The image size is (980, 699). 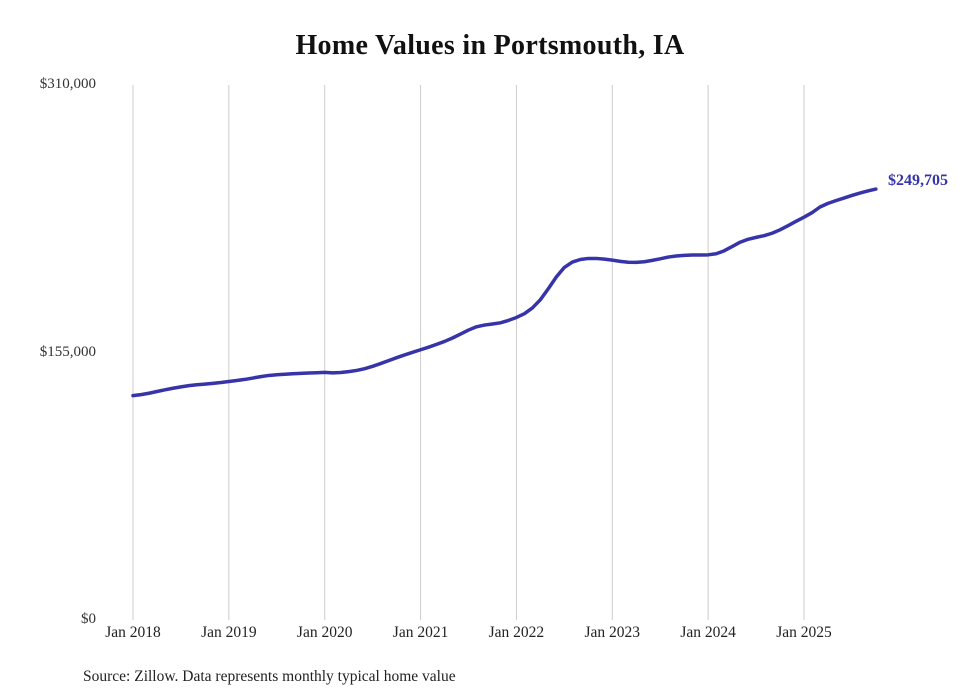 What do you see at coordinates (67, 352) in the screenshot?
I see `y-axis-tick-155000: $155,000` at bounding box center [67, 352].